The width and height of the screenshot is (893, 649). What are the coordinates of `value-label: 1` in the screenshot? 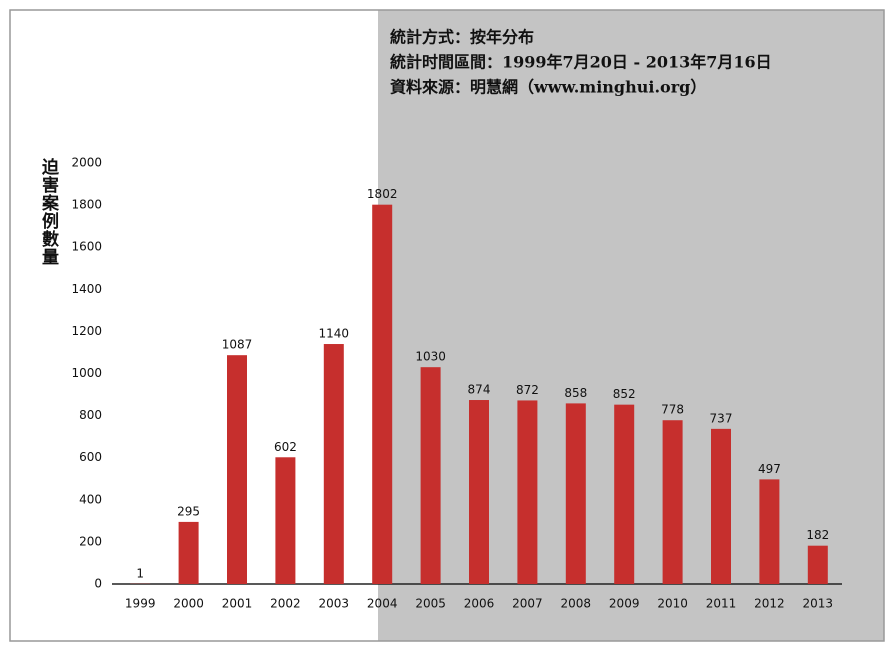 It's located at (140, 573).